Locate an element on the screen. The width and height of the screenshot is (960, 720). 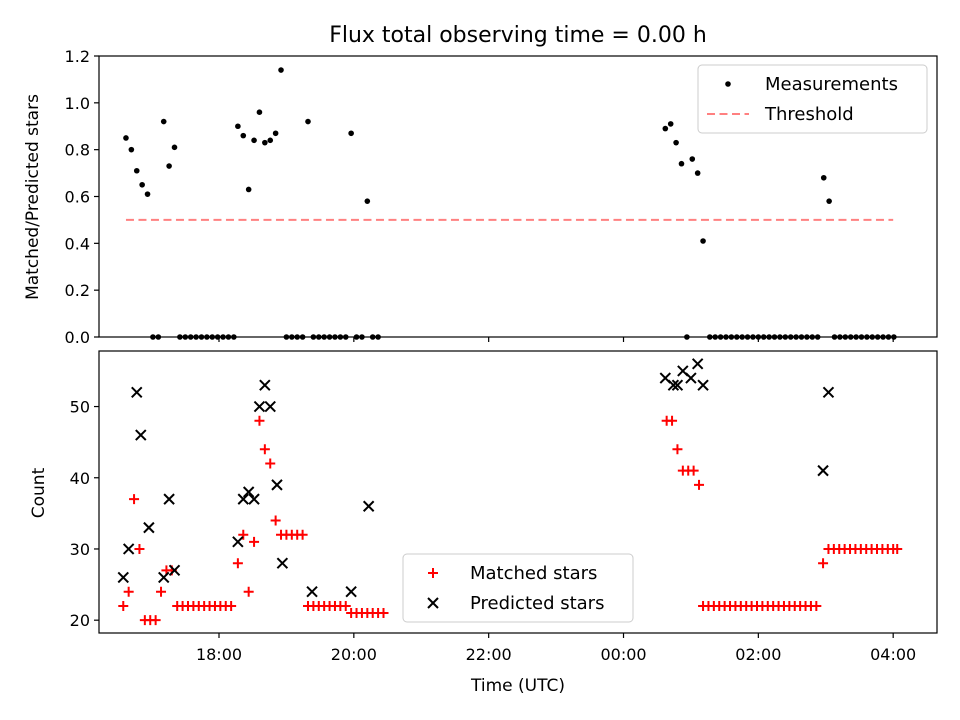
legend-predicted-marker is located at coordinates (433, 603).